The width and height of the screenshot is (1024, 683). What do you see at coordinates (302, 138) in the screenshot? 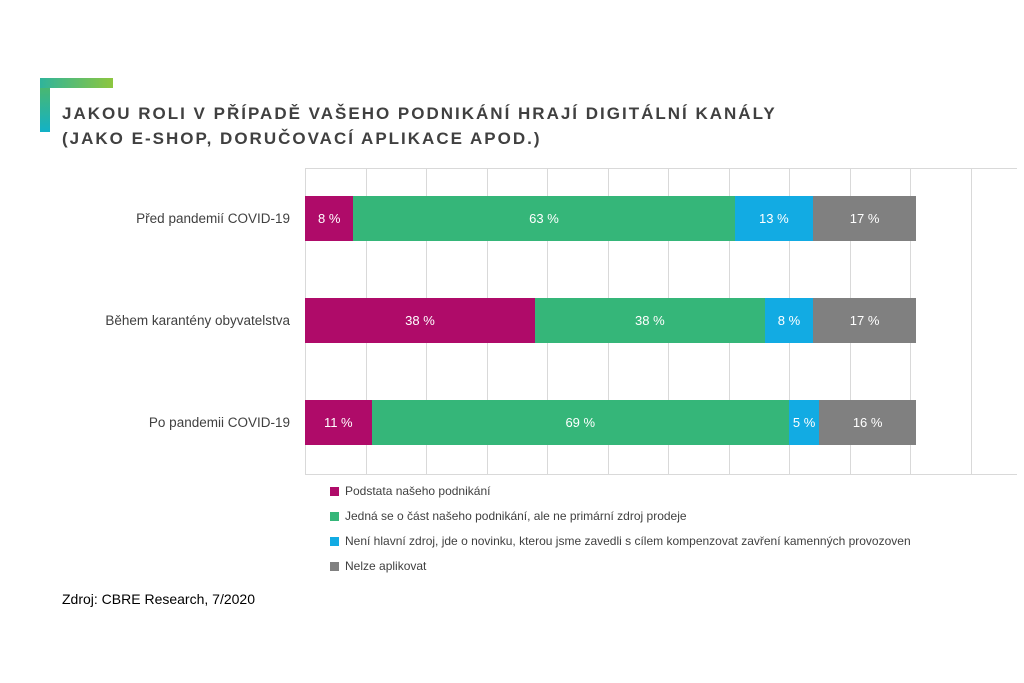
I see `chart-title-line2: (JAKO E-SHOP, DORUČOVACÍ APLIKACE APOD.)` at bounding box center [302, 138].